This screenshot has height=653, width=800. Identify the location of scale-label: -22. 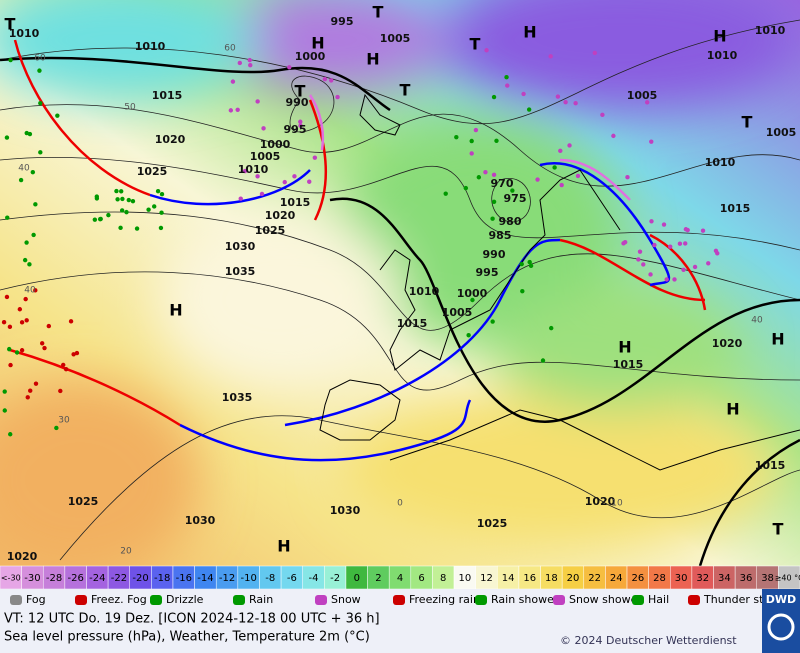
(119, 578).